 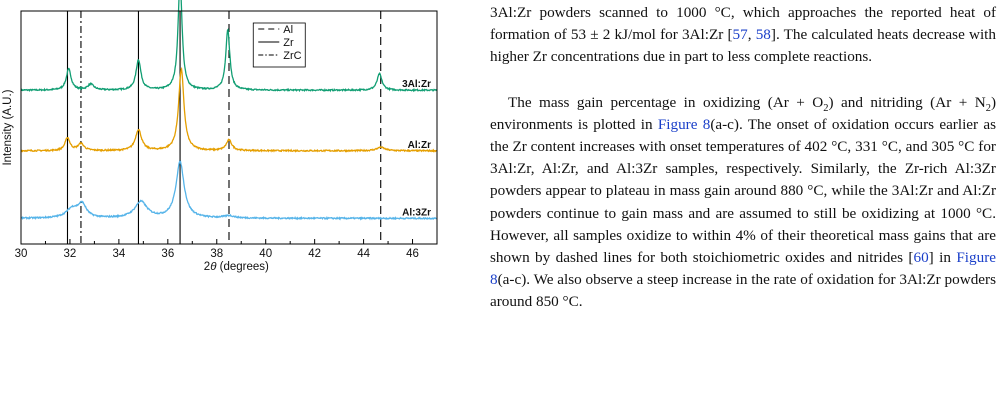 What do you see at coordinates (419, 145) in the screenshot?
I see `series-label-al-zr: Al:Zr` at bounding box center [419, 145].